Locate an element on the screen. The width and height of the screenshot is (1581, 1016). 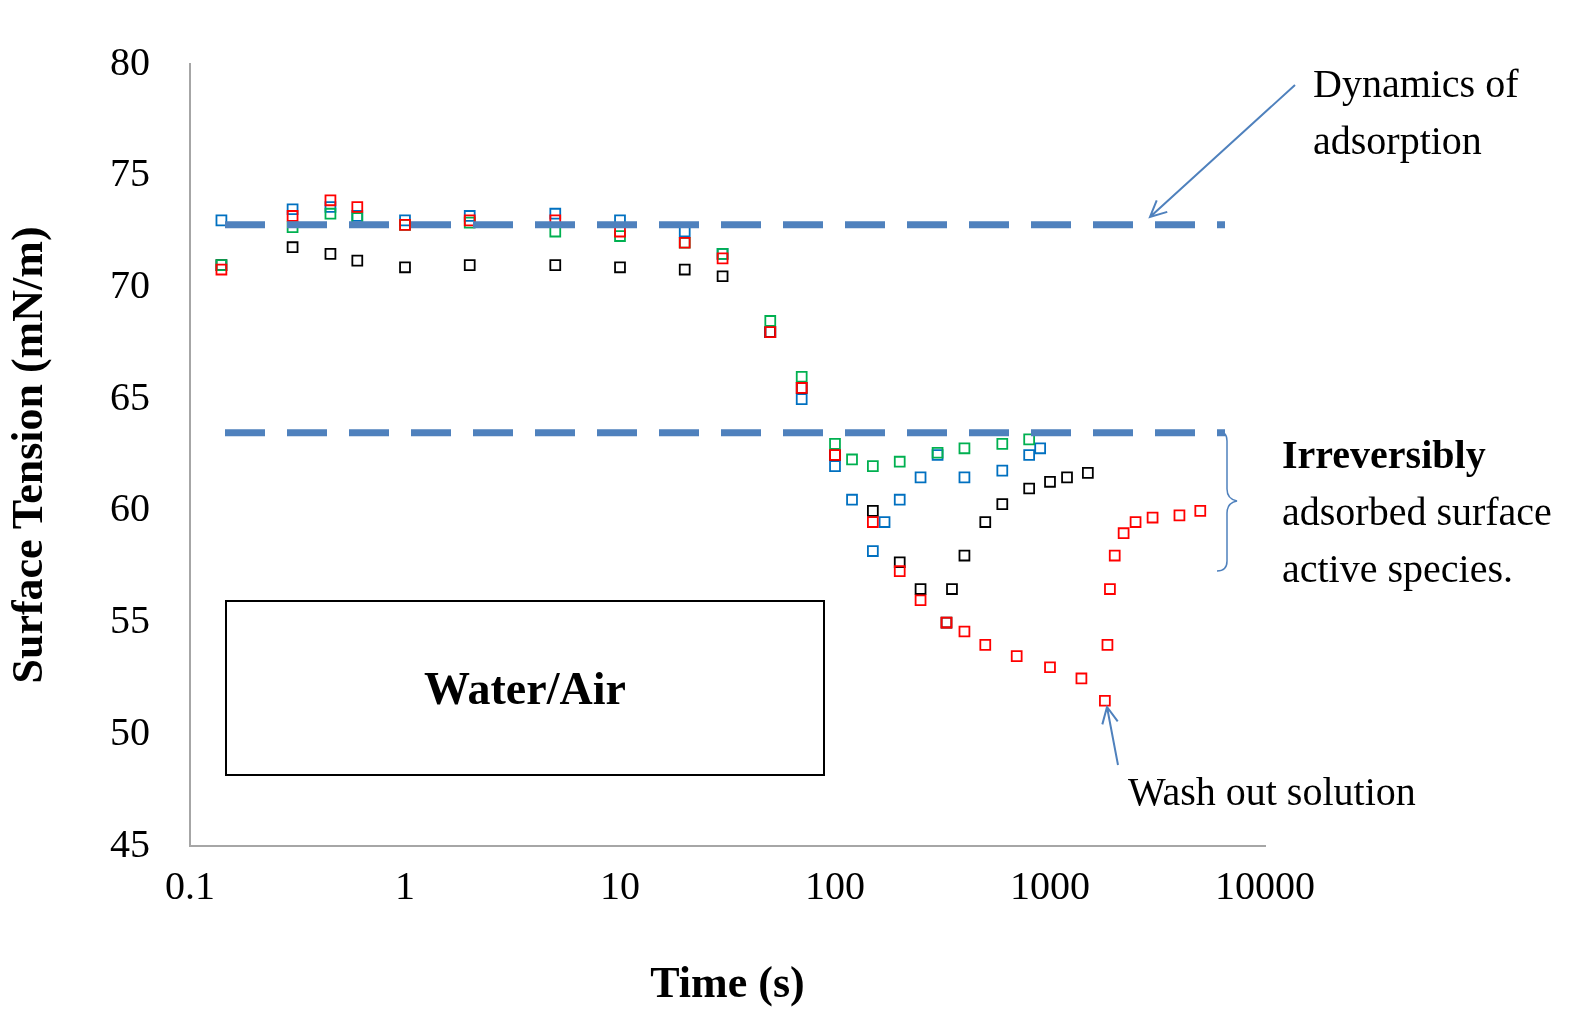
x-tick-label: 10 is located at coordinates (620, 885).